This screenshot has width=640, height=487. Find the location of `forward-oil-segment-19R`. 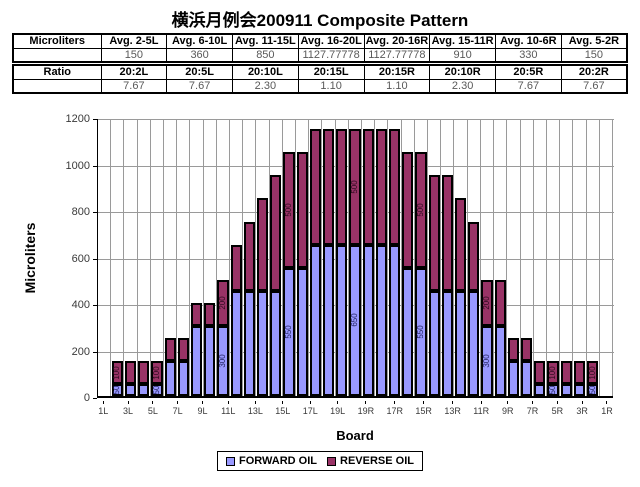

forward-oil-segment-19R is located at coordinates (368, 320).